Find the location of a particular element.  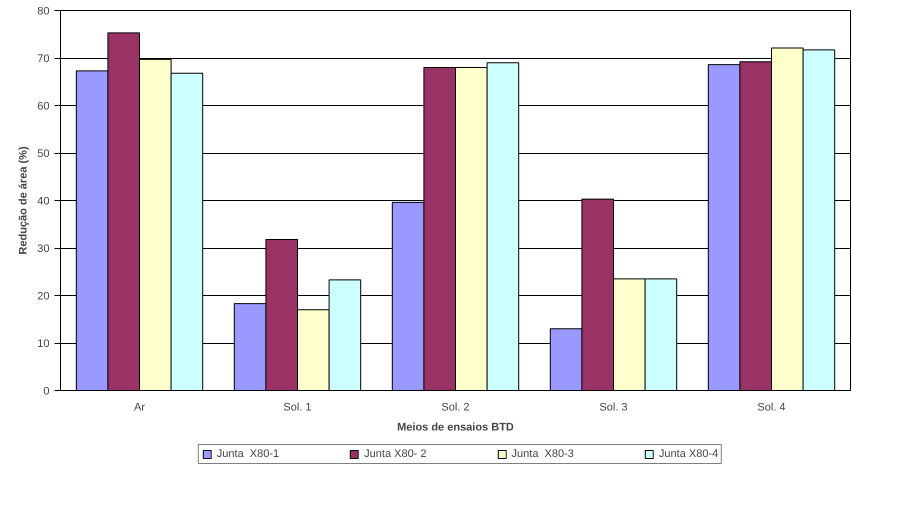

y-tick-label: 60 is located at coordinates (43, 106).